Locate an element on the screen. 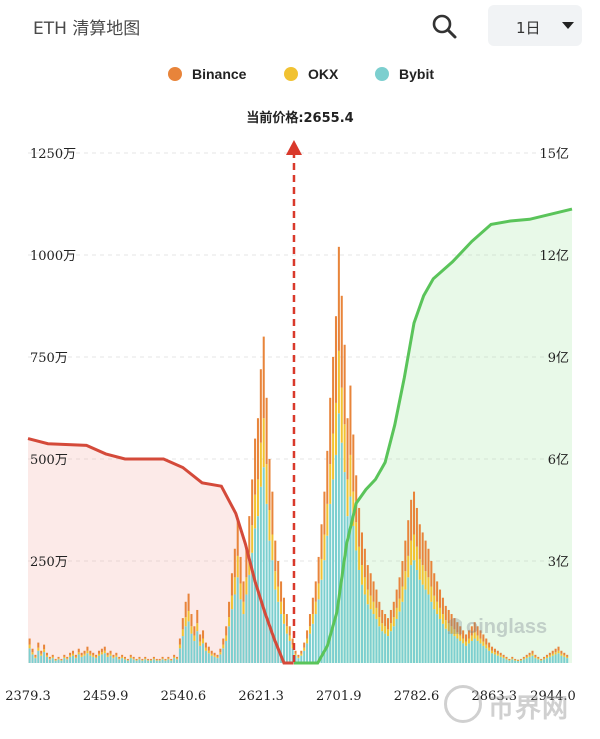 The height and width of the screenshot is (739, 600). y-left-tick-label: 500万 is located at coordinates (49, 460).